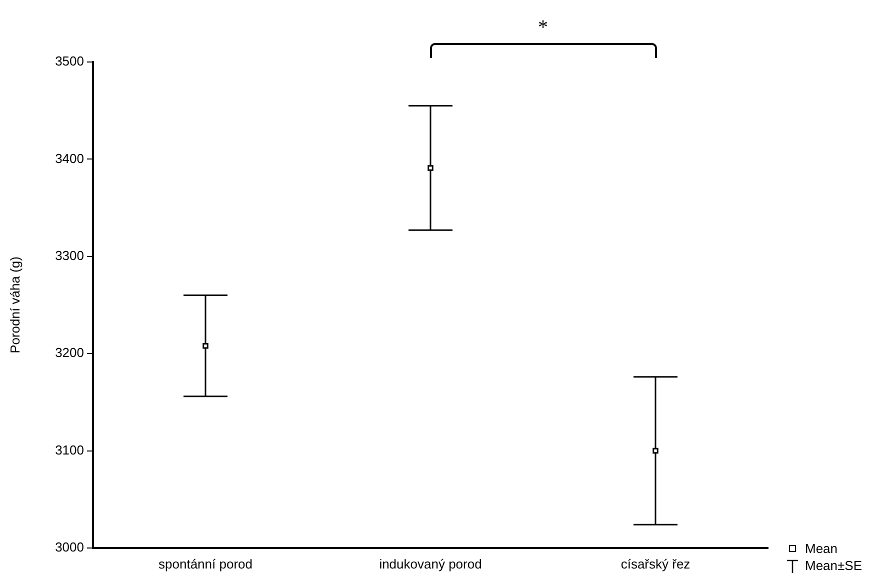 This screenshot has height=584, width=882. Describe the element at coordinates (821, 548) in the screenshot. I see `legend-label: Mean` at that location.